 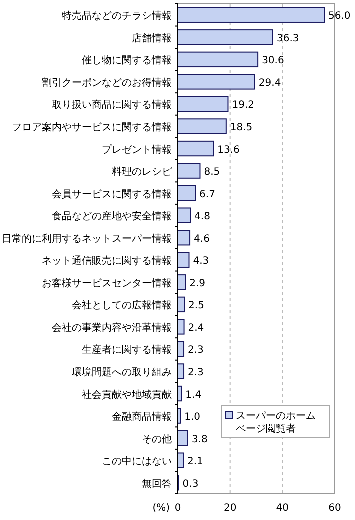 What do you see at coordinates (107, 261) in the screenshot?
I see `y-tick-label: ネット通信販売に関する情報` at bounding box center [107, 261].